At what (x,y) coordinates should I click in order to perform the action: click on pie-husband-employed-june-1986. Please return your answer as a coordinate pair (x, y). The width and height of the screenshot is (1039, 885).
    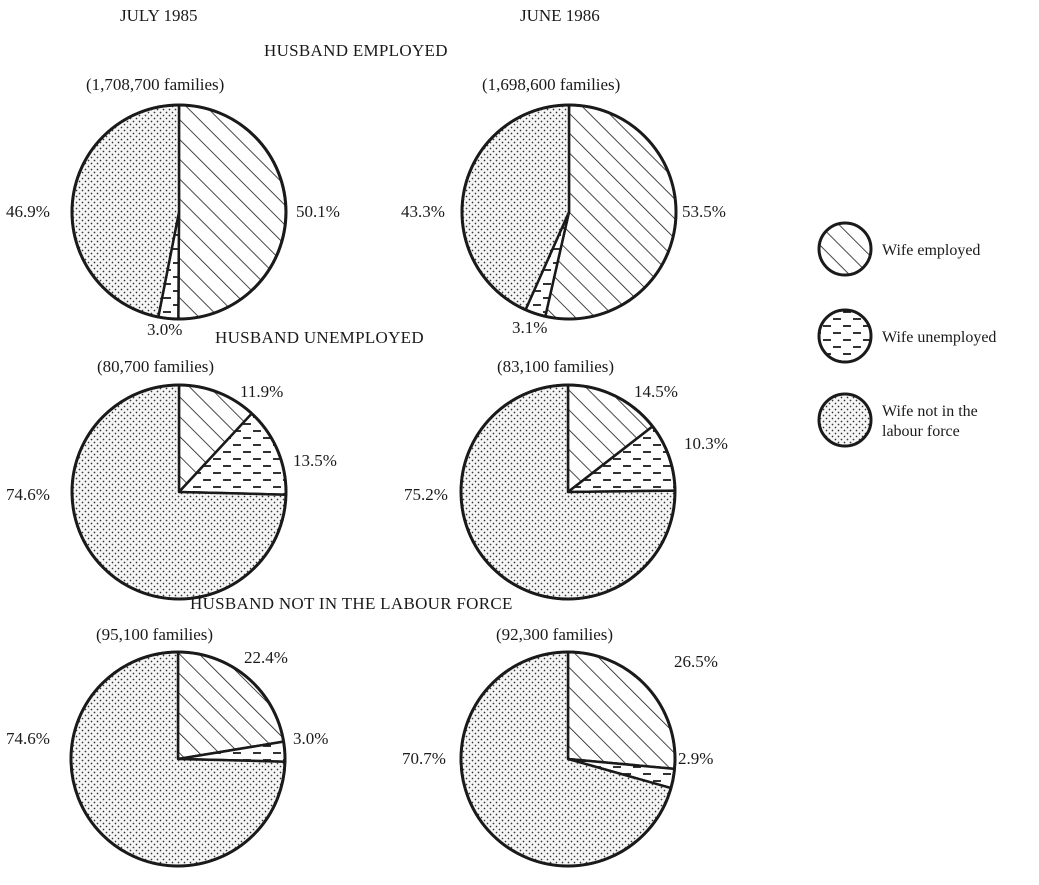
    Looking at the image, I should click on (569, 212).